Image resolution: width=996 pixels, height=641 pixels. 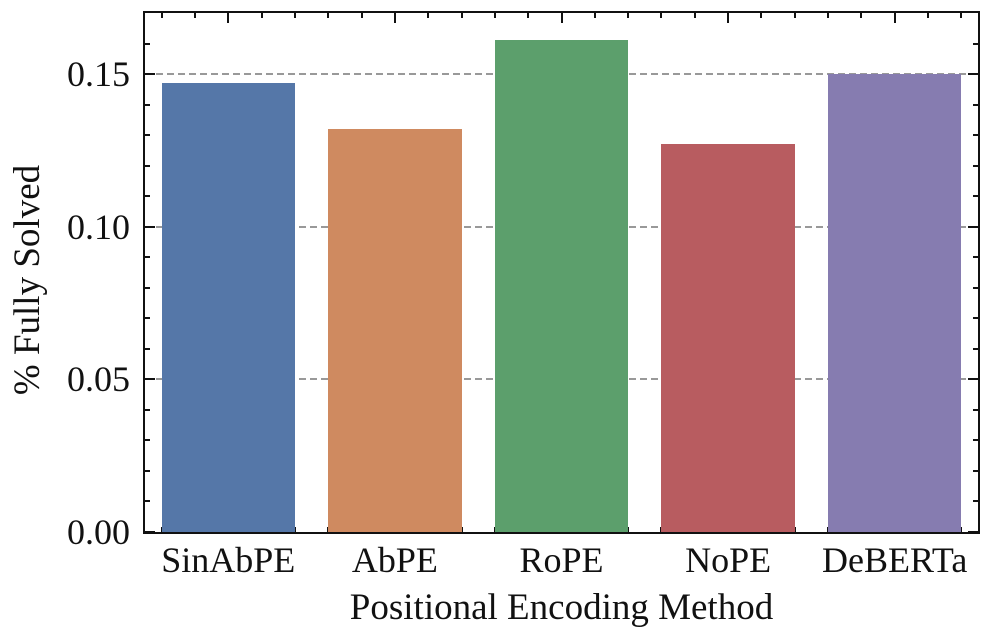 I want to click on bar-AbPE, so click(x=395, y=330).